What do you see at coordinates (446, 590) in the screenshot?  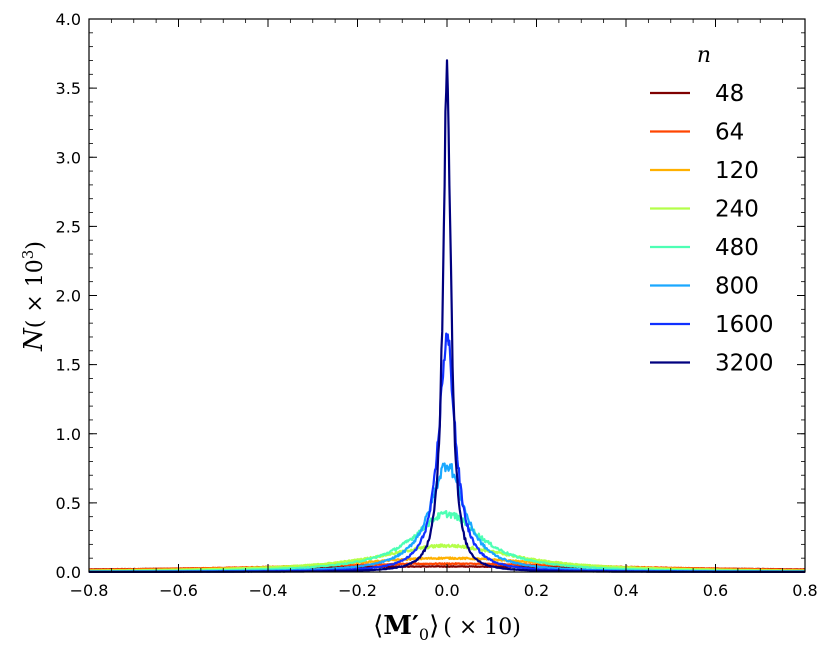 I see `x-tick-label: 0.0` at bounding box center [446, 590].